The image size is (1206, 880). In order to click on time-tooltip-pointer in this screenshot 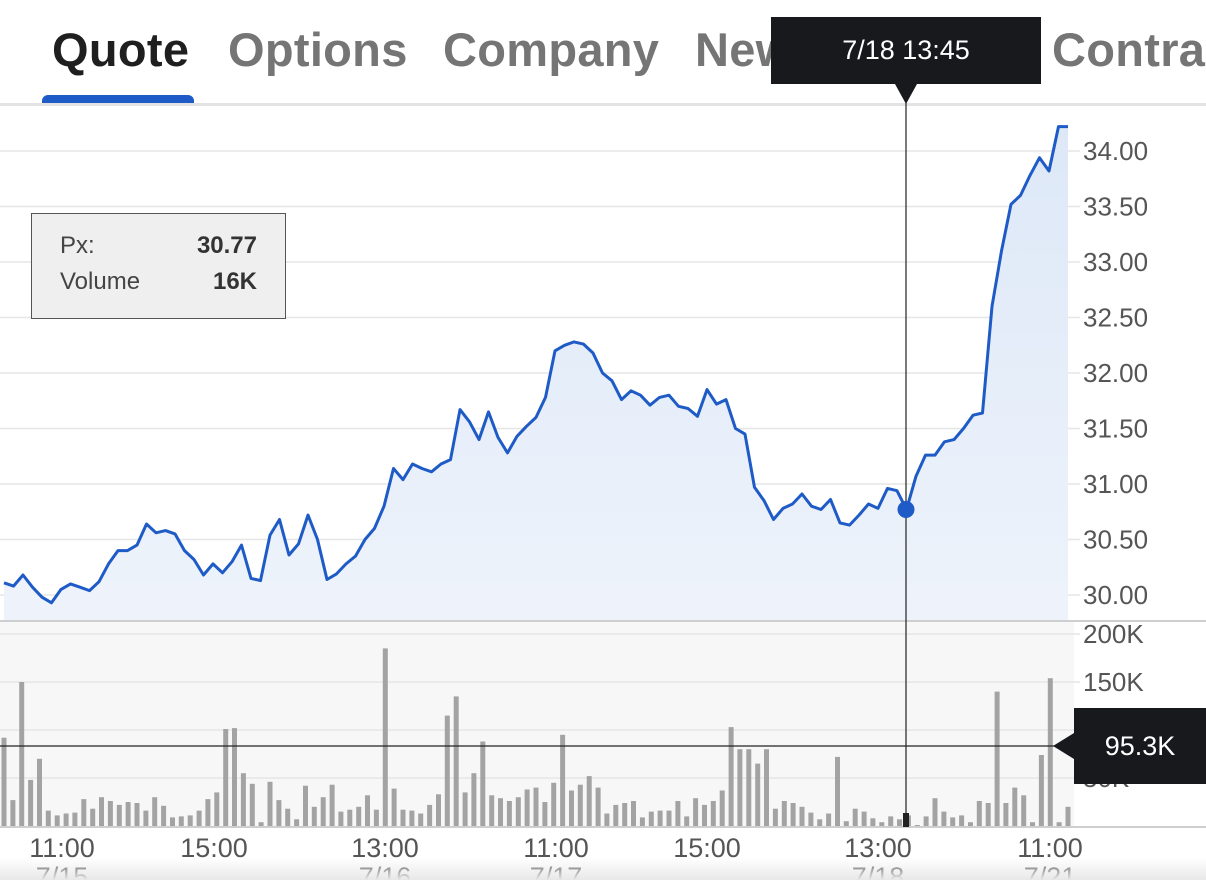, I will do `click(906, 94)`.